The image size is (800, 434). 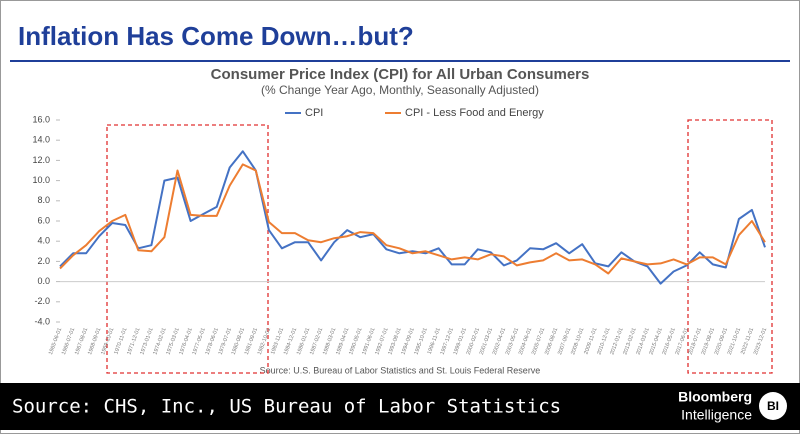 What do you see at coordinates (216, 36) in the screenshot?
I see `slide-title: Inflation Has Come Down…but?` at bounding box center [216, 36].